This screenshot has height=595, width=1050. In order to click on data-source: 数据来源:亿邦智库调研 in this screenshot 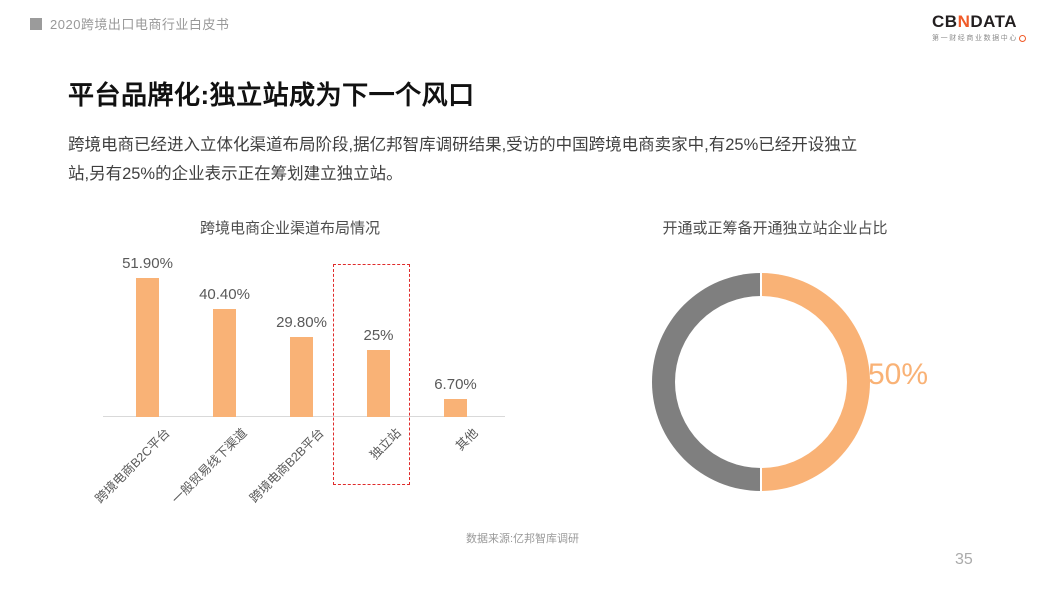, I will do `click(522, 539)`.